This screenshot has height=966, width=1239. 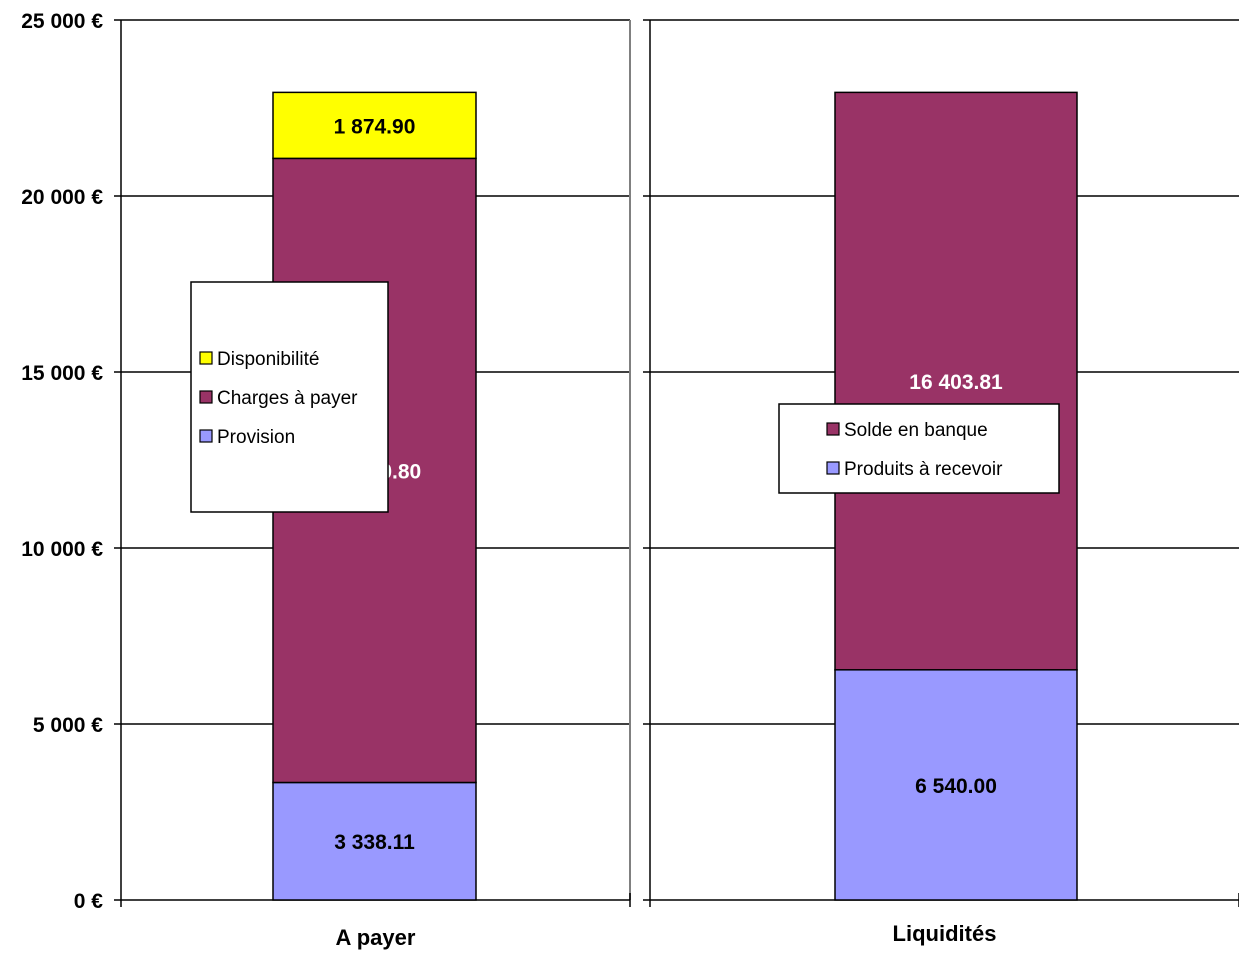 I want to click on bar-segment-provision, so click(x=374, y=841).